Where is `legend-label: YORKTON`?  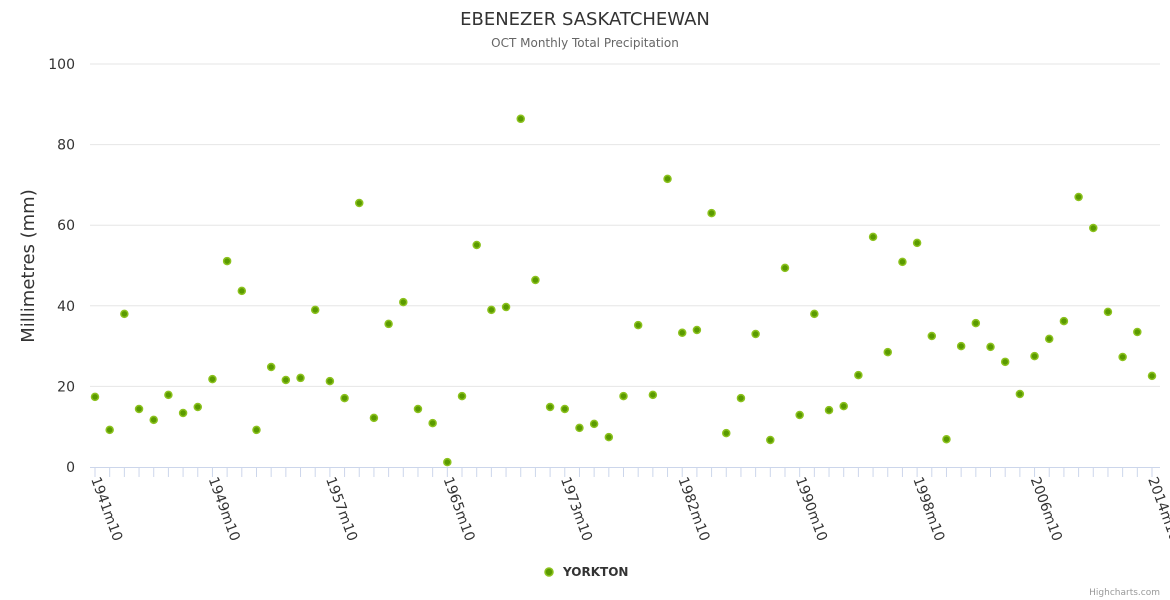
legend-label: YORKTON is located at coordinates (595, 572).